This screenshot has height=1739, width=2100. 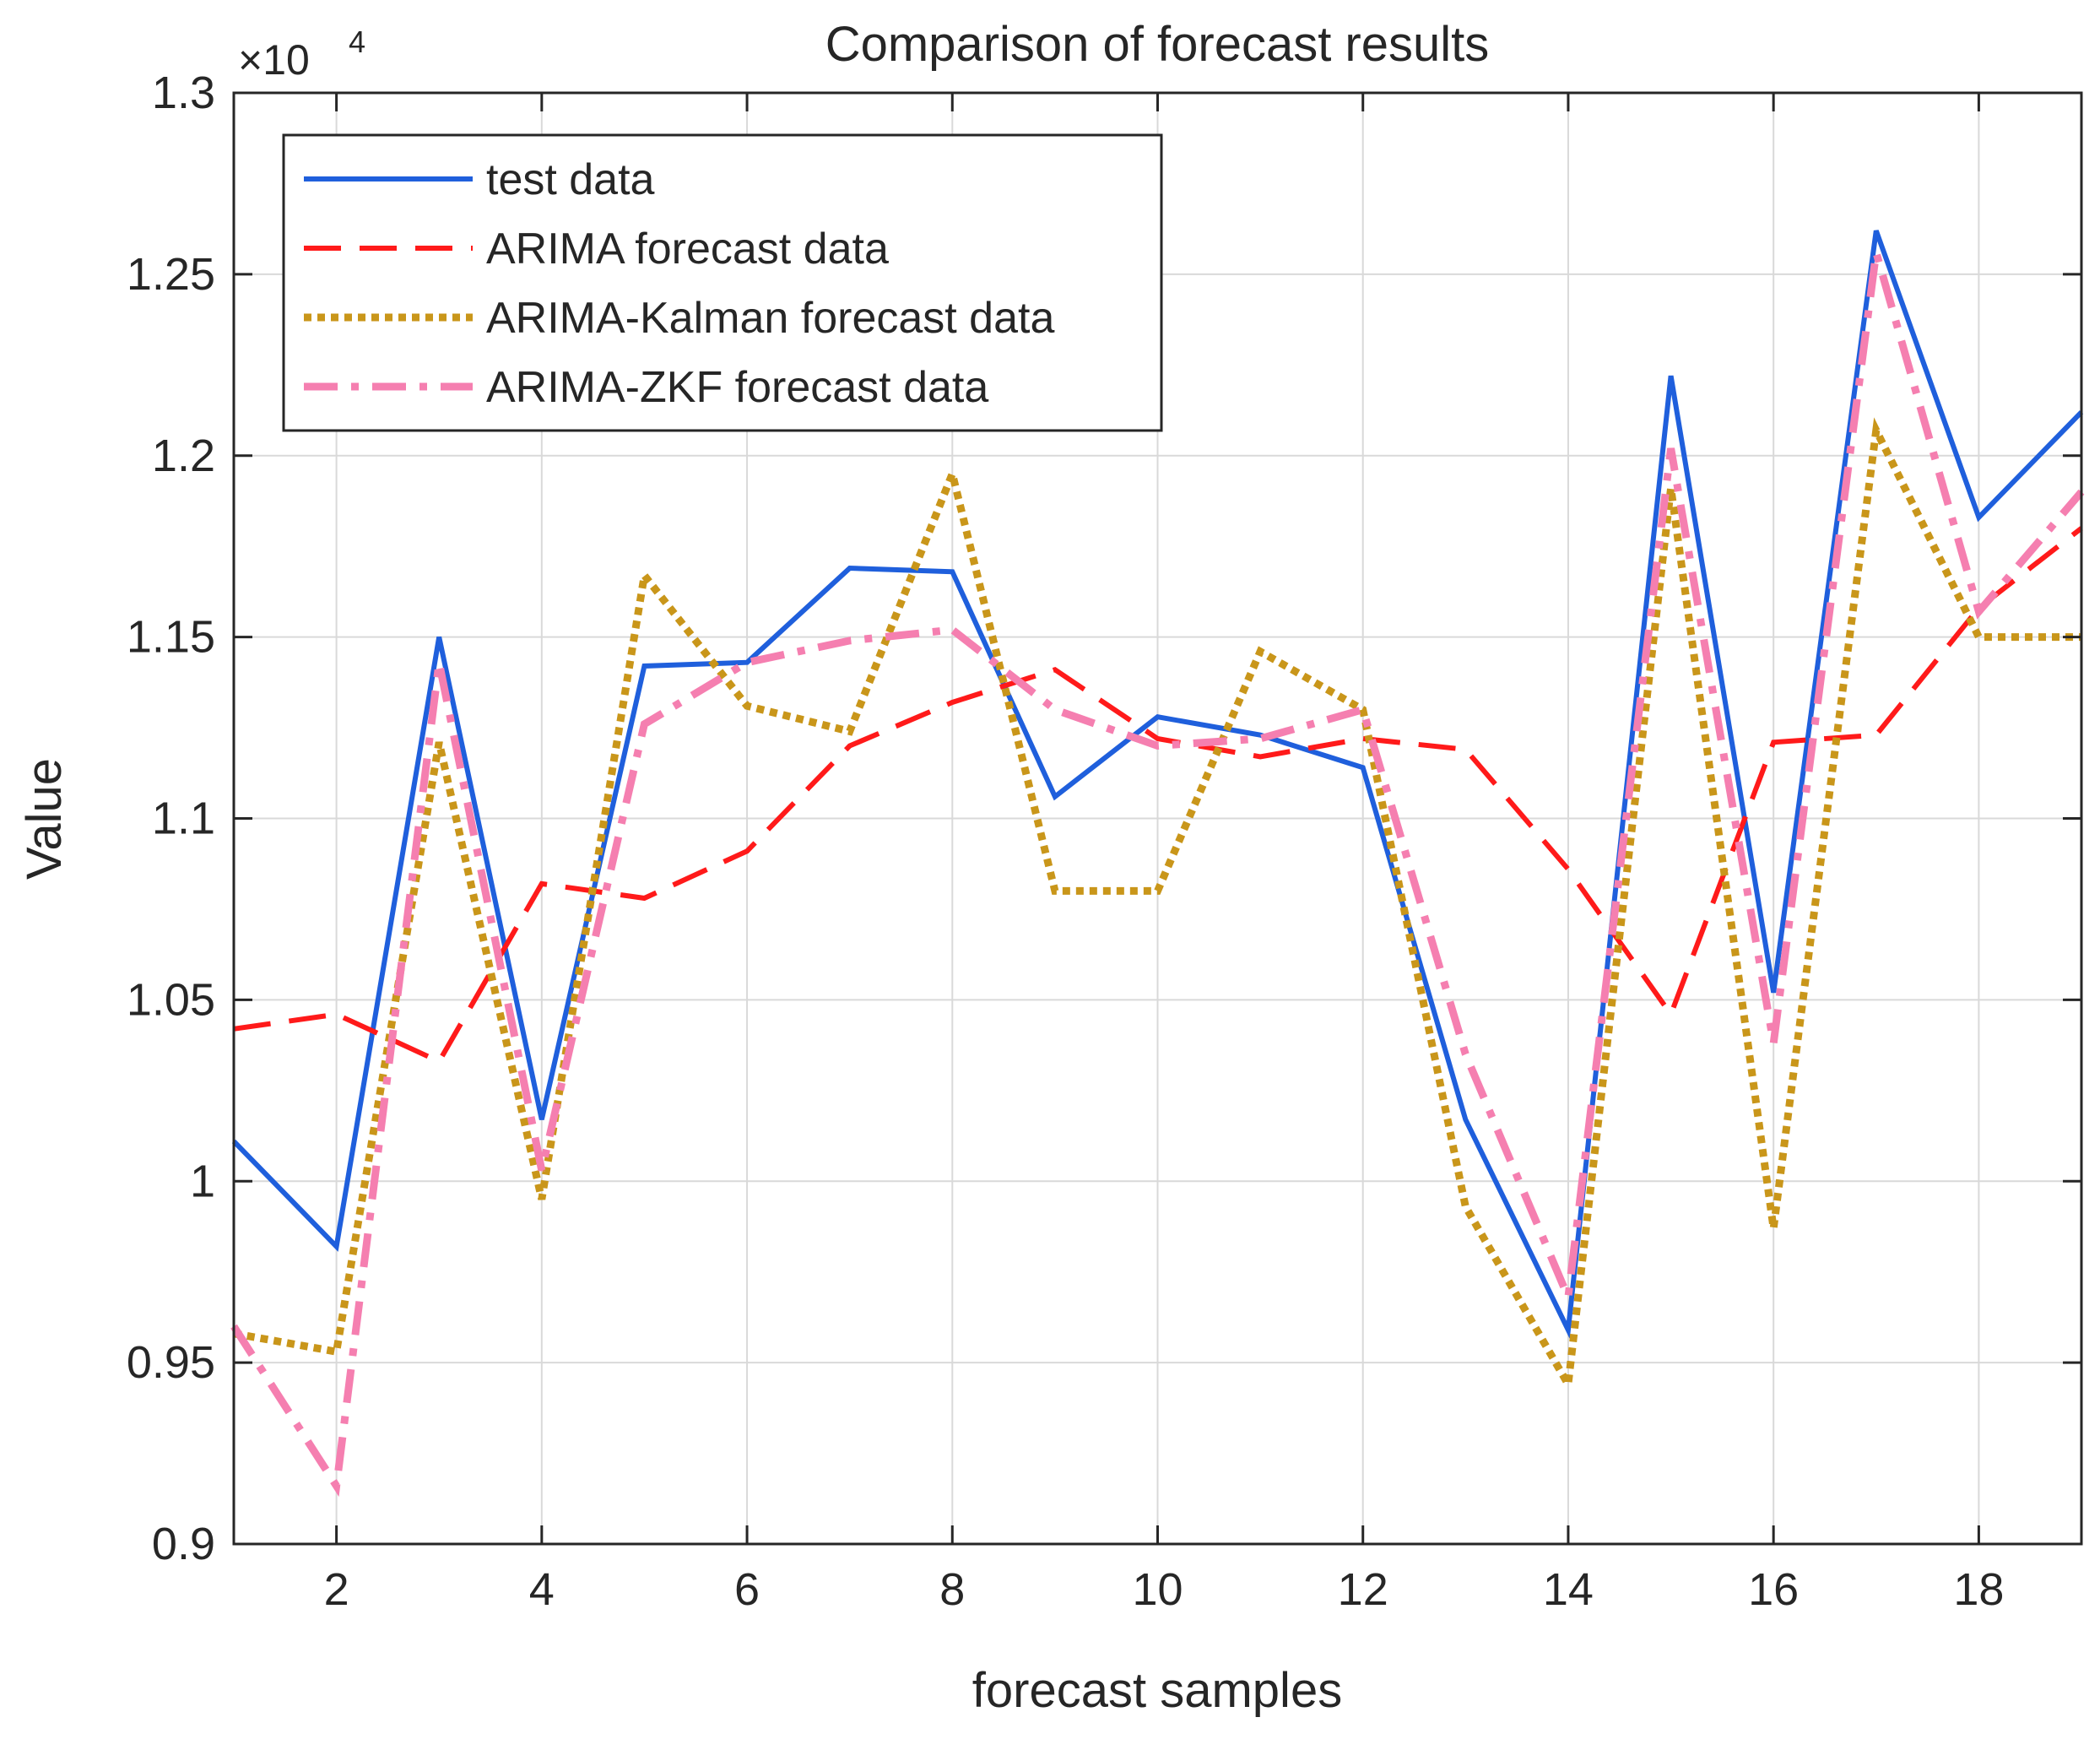 What do you see at coordinates (171, 1000) in the screenshot?
I see `y-tick-label: 1.05` at bounding box center [171, 1000].